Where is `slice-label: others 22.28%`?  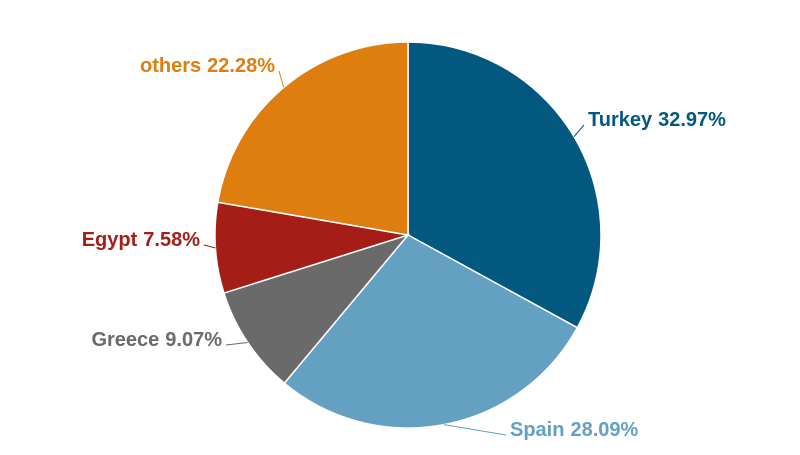 slice-label: others 22.28% is located at coordinates (207, 66).